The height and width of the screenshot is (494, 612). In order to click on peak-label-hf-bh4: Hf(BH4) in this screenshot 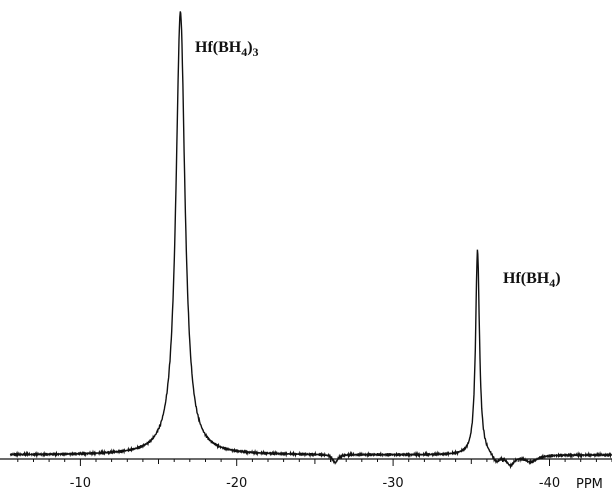, I will do `click(532, 280)`.